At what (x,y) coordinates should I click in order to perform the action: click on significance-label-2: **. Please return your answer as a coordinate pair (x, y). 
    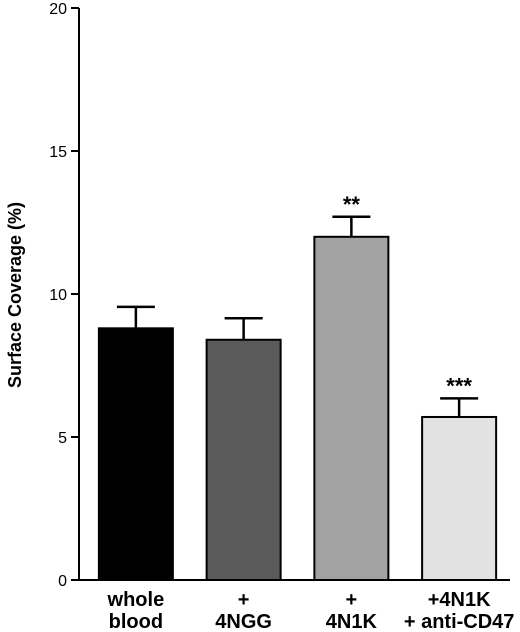
    Looking at the image, I should click on (352, 204).